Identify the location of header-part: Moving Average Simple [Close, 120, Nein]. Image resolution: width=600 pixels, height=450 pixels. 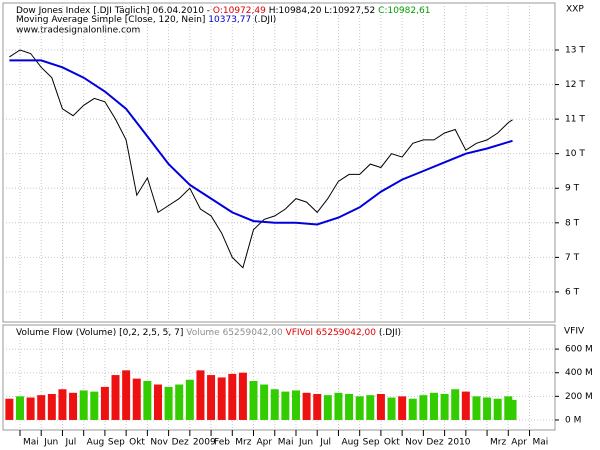
(112, 20).